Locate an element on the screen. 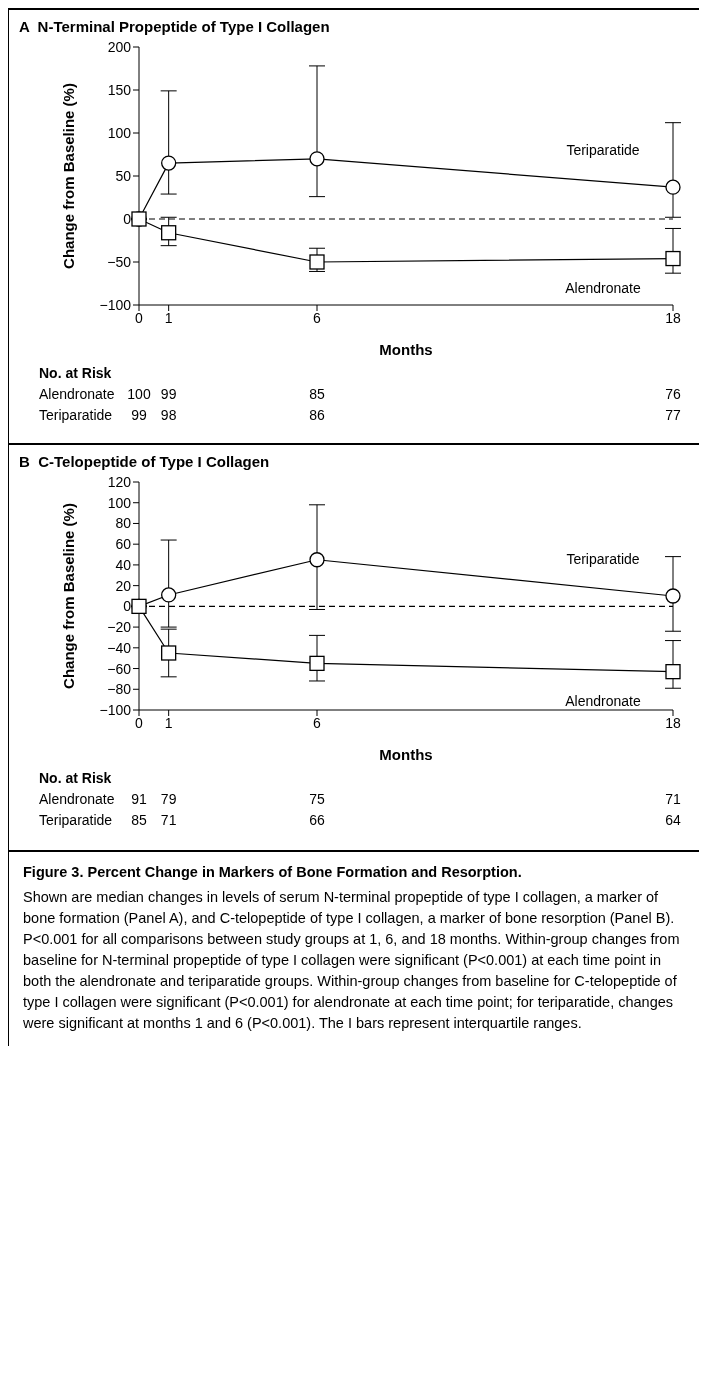 The height and width of the screenshot is (1376, 709). text: Teriparatide 99 98 86 77 is located at coordinates (360, 415).